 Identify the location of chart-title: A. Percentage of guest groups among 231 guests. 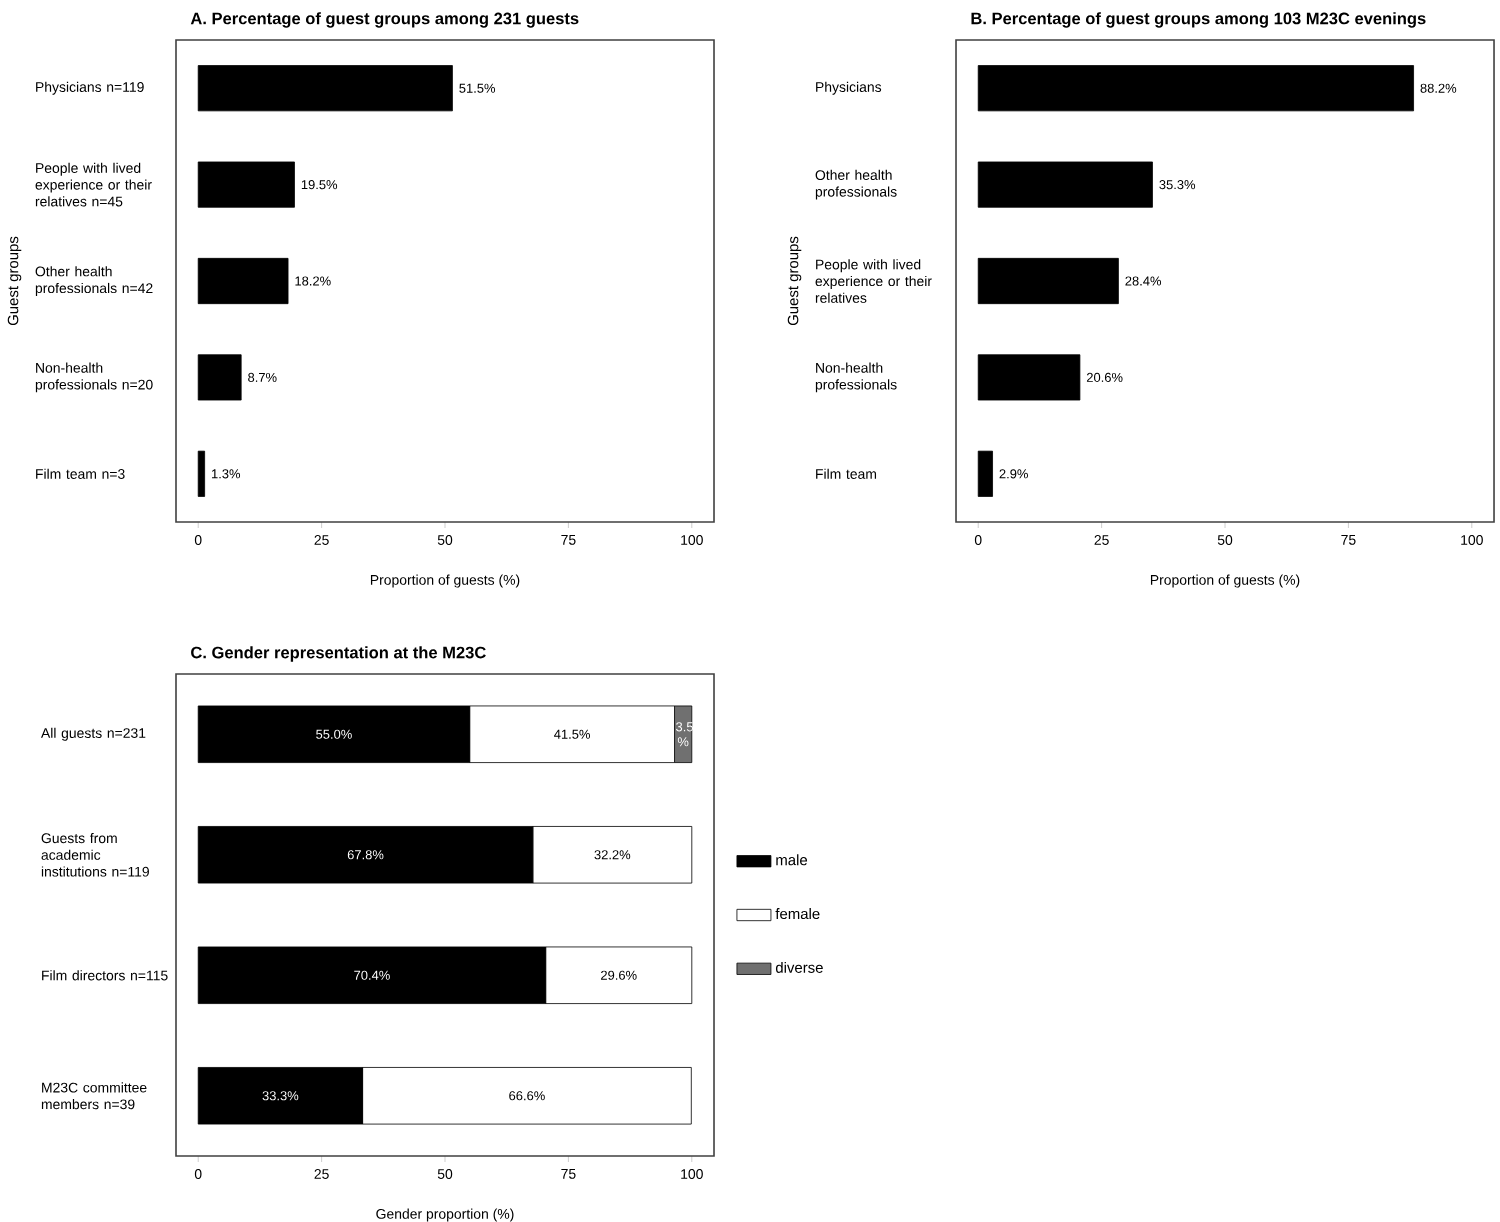
(384, 20).